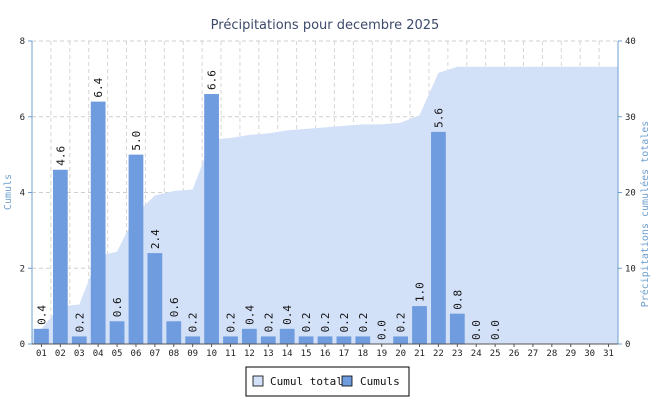  What do you see at coordinates (306, 381) in the screenshot?
I see `legend-label-cumul-total: Cumul total` at bounding box center [306, 381].